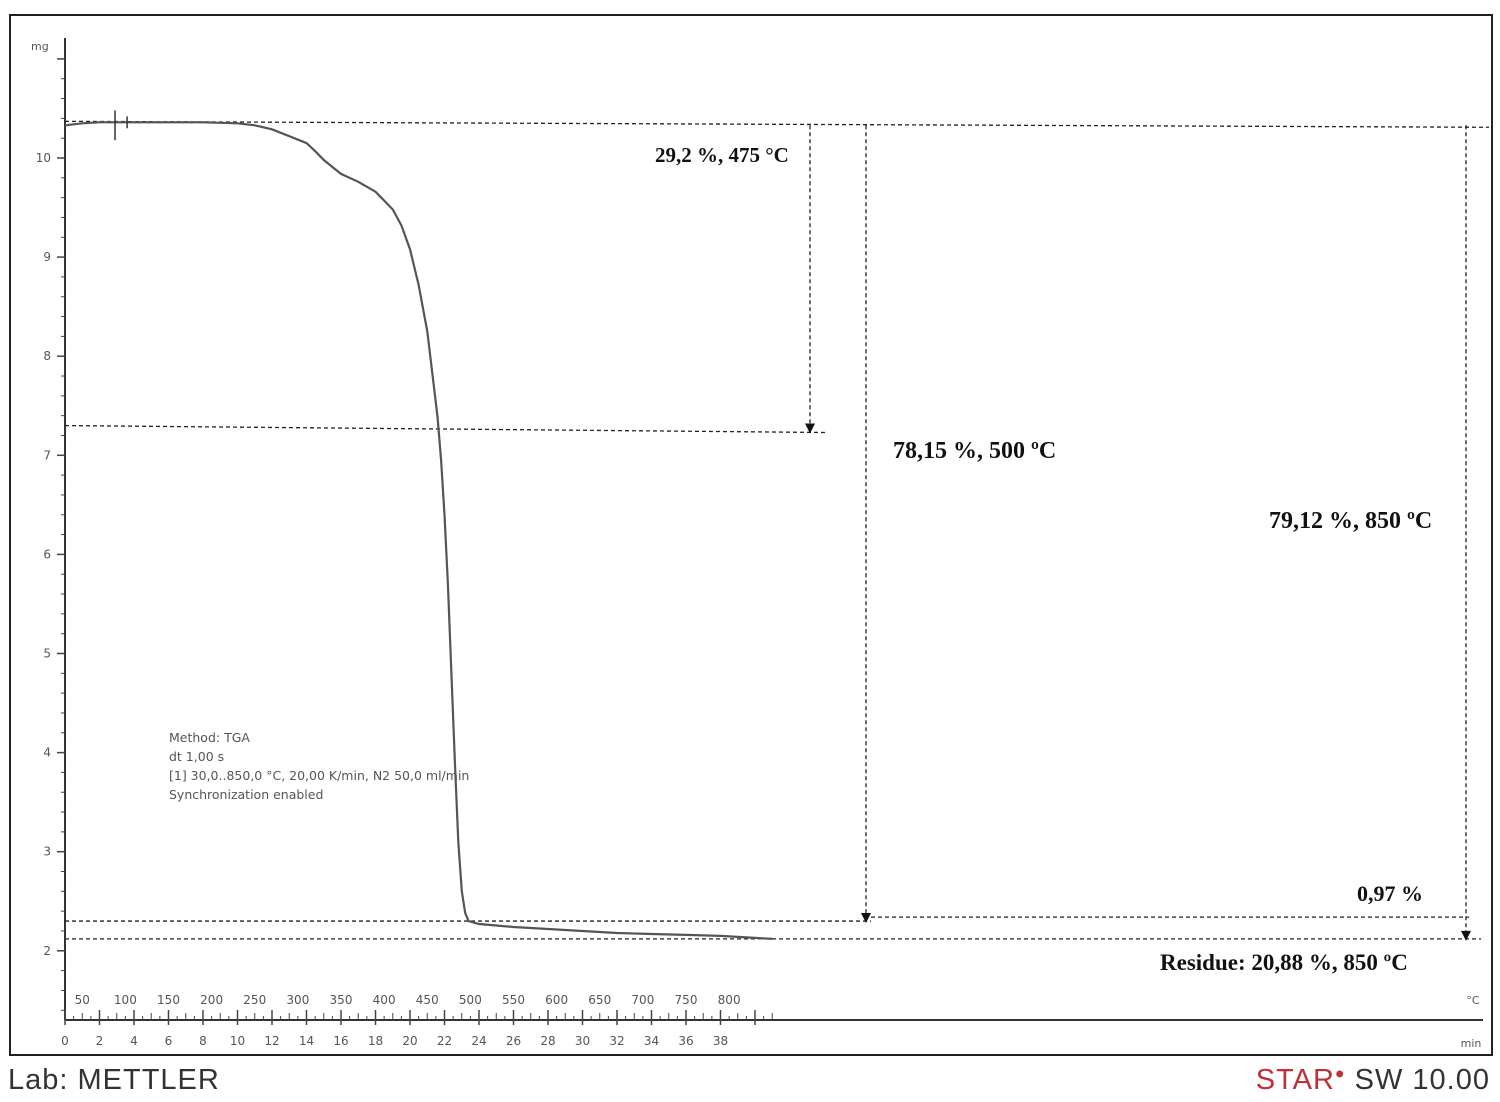 Image resolution: width=1500 pixels, height=1102 pixels. I want to click on time-tick-label: 0, so click(65, 1041).